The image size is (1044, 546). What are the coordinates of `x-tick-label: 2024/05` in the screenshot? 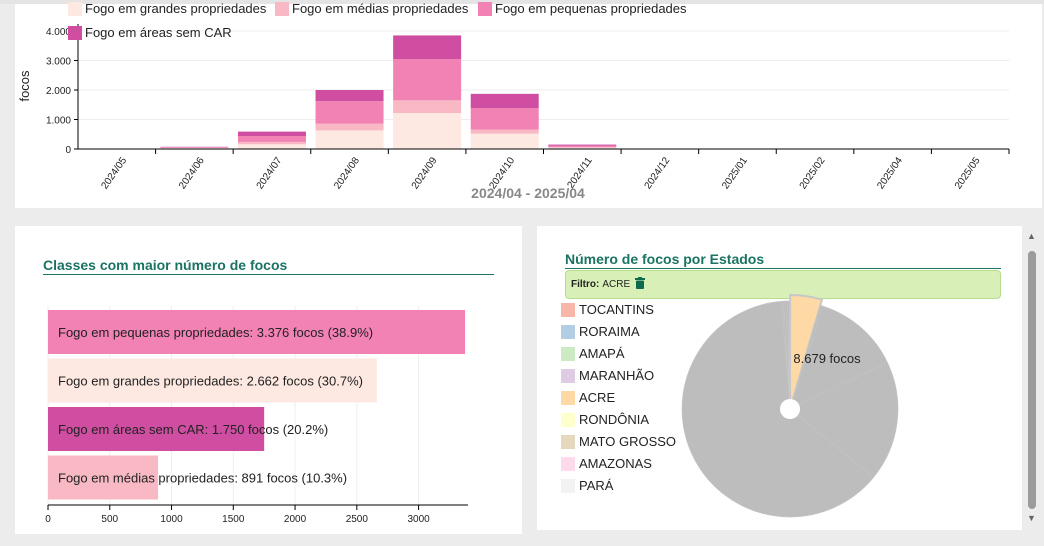 It's located at (115, 173).